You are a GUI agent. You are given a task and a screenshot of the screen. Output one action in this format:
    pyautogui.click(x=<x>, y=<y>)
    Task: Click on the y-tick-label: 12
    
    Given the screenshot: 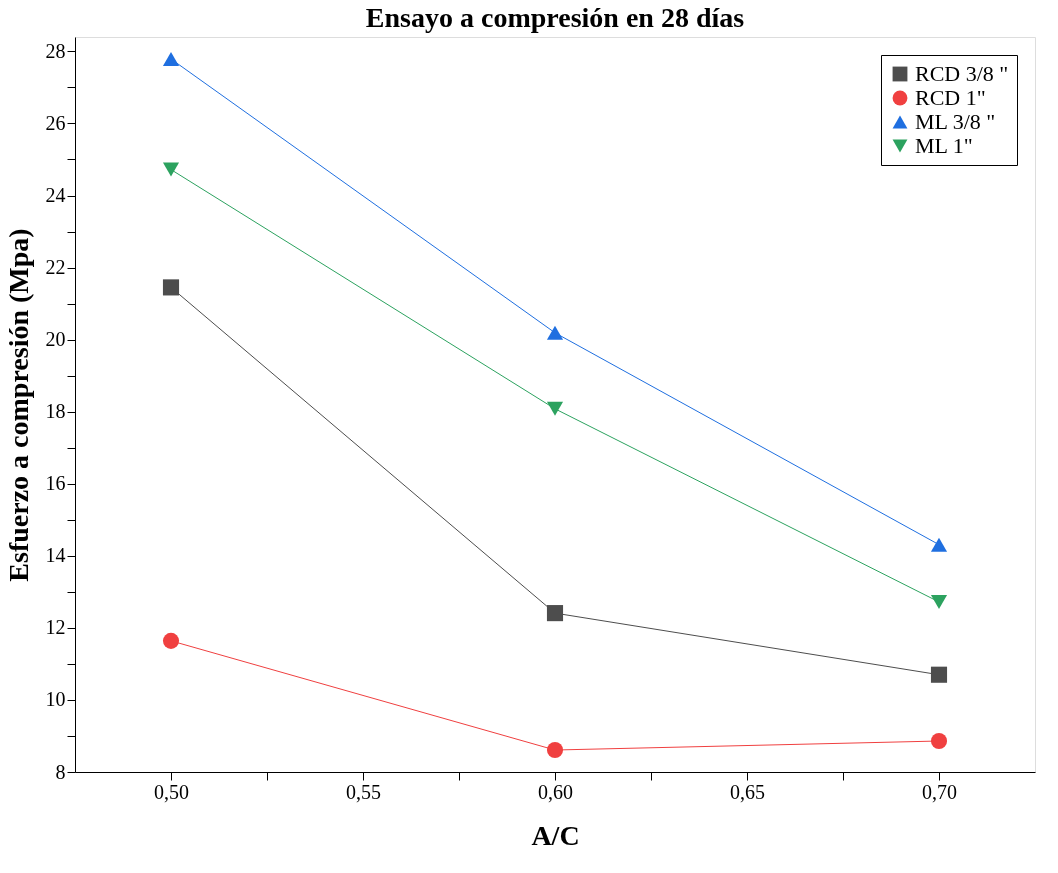 What is the action you would take?
    pyautogui.click(x=55, y=627)
    